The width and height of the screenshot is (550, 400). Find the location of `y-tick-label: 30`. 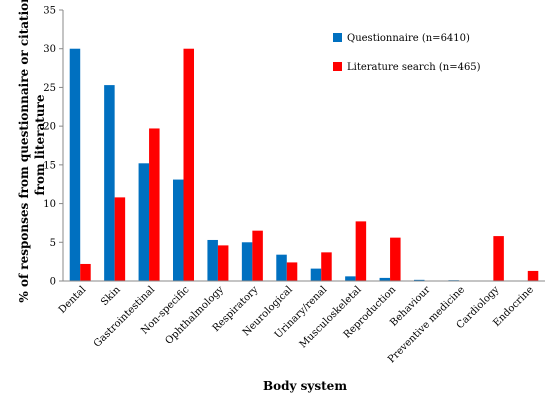

y-tick-label: 30 is located at coordinates (49, 49).